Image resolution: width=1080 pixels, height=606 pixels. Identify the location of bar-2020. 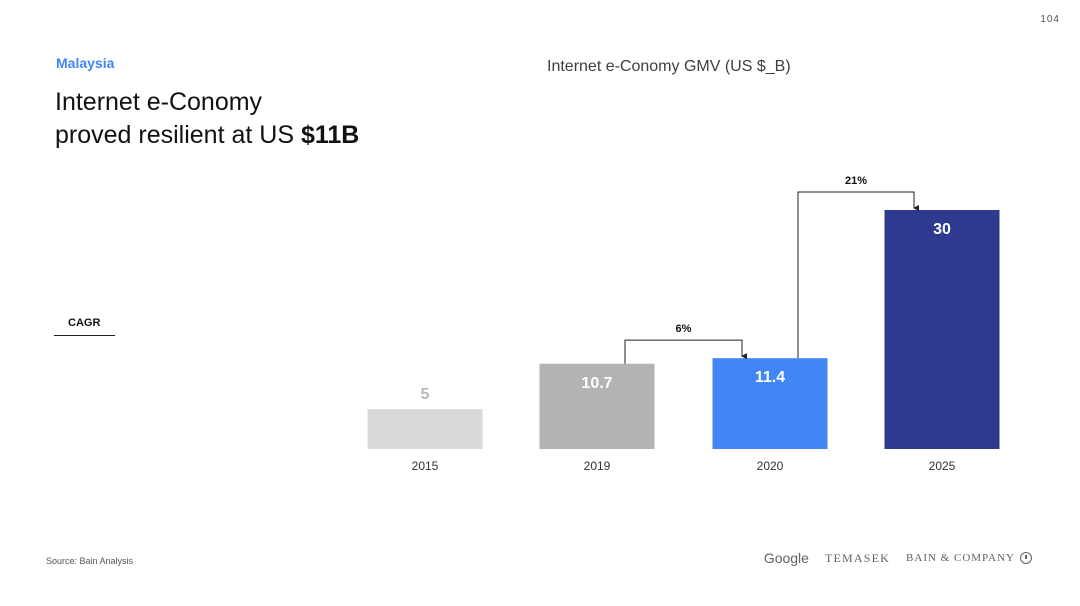
(770, 403).